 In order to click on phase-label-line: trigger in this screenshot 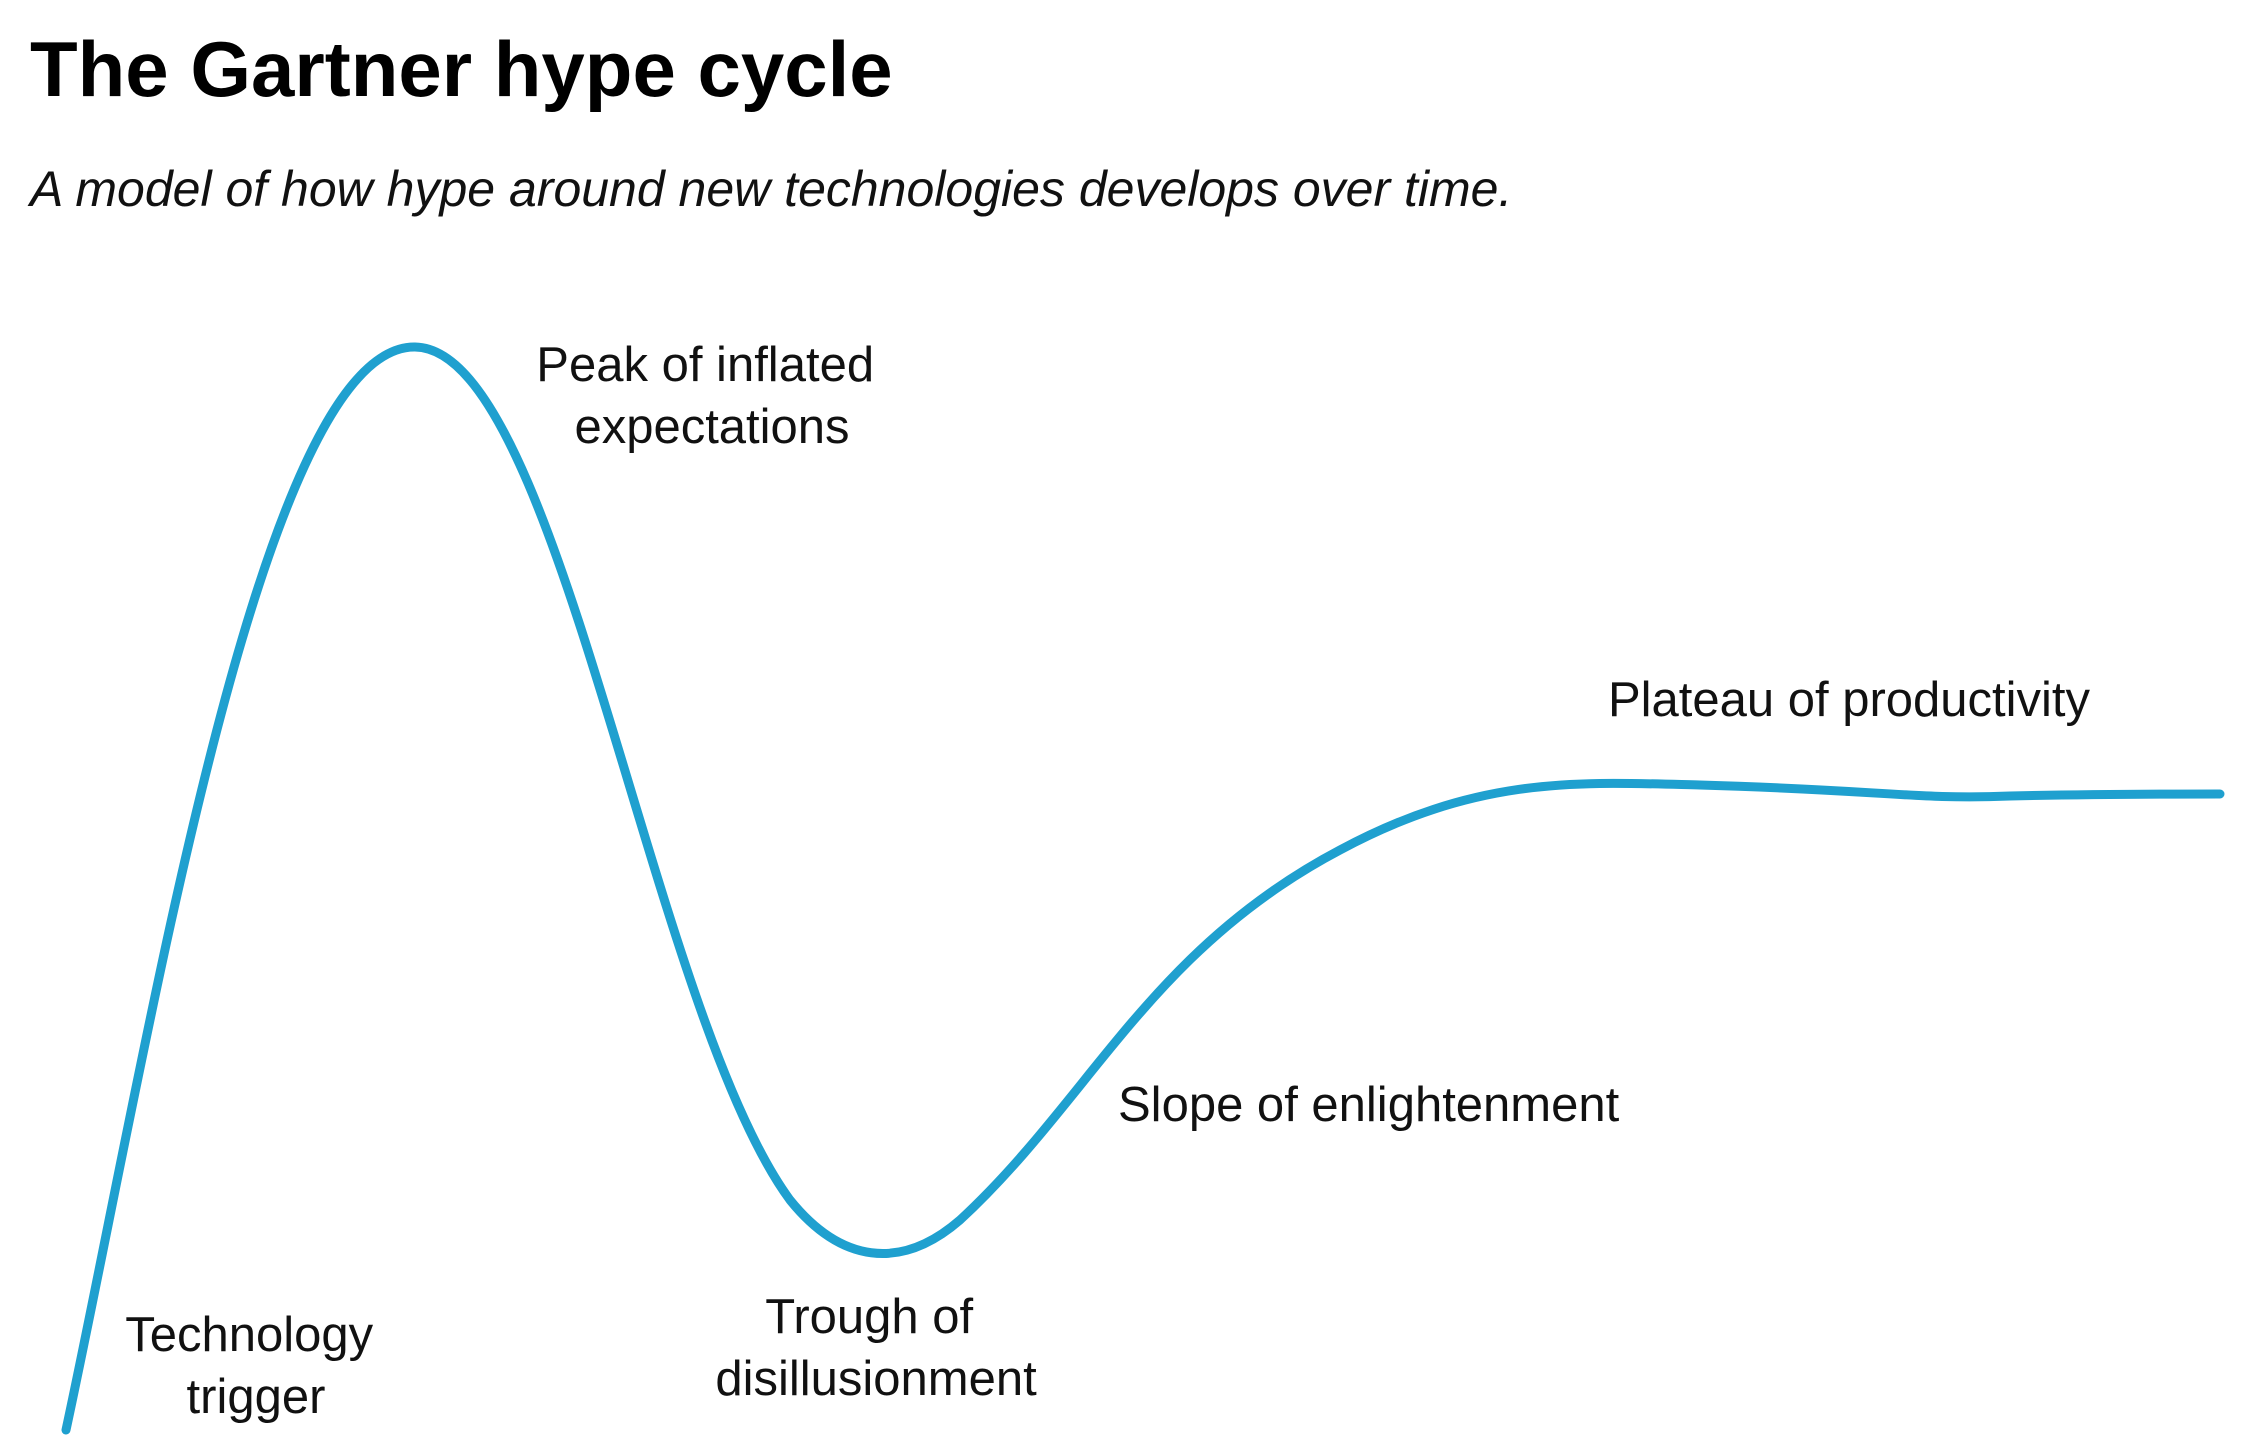, I will do `click(256, 1397)`.